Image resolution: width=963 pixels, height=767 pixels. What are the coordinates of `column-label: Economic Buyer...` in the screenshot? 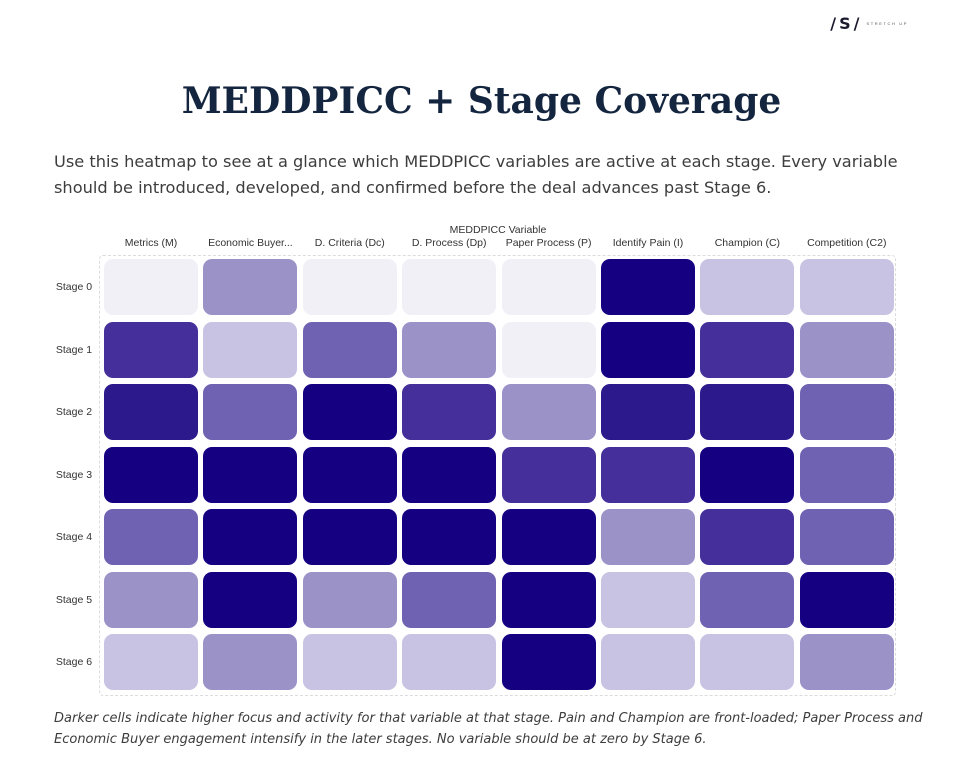 It's located at (250, 243).